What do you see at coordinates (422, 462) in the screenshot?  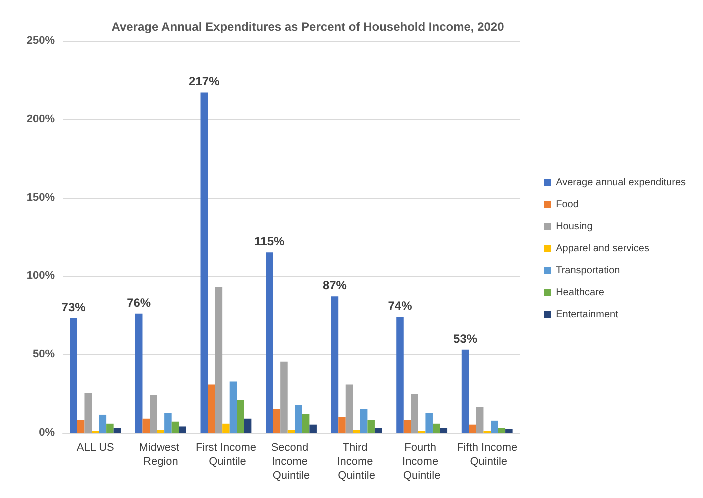 I see `x-tick-label: Fourth Income Quintile` at bounding box center [422, 462].